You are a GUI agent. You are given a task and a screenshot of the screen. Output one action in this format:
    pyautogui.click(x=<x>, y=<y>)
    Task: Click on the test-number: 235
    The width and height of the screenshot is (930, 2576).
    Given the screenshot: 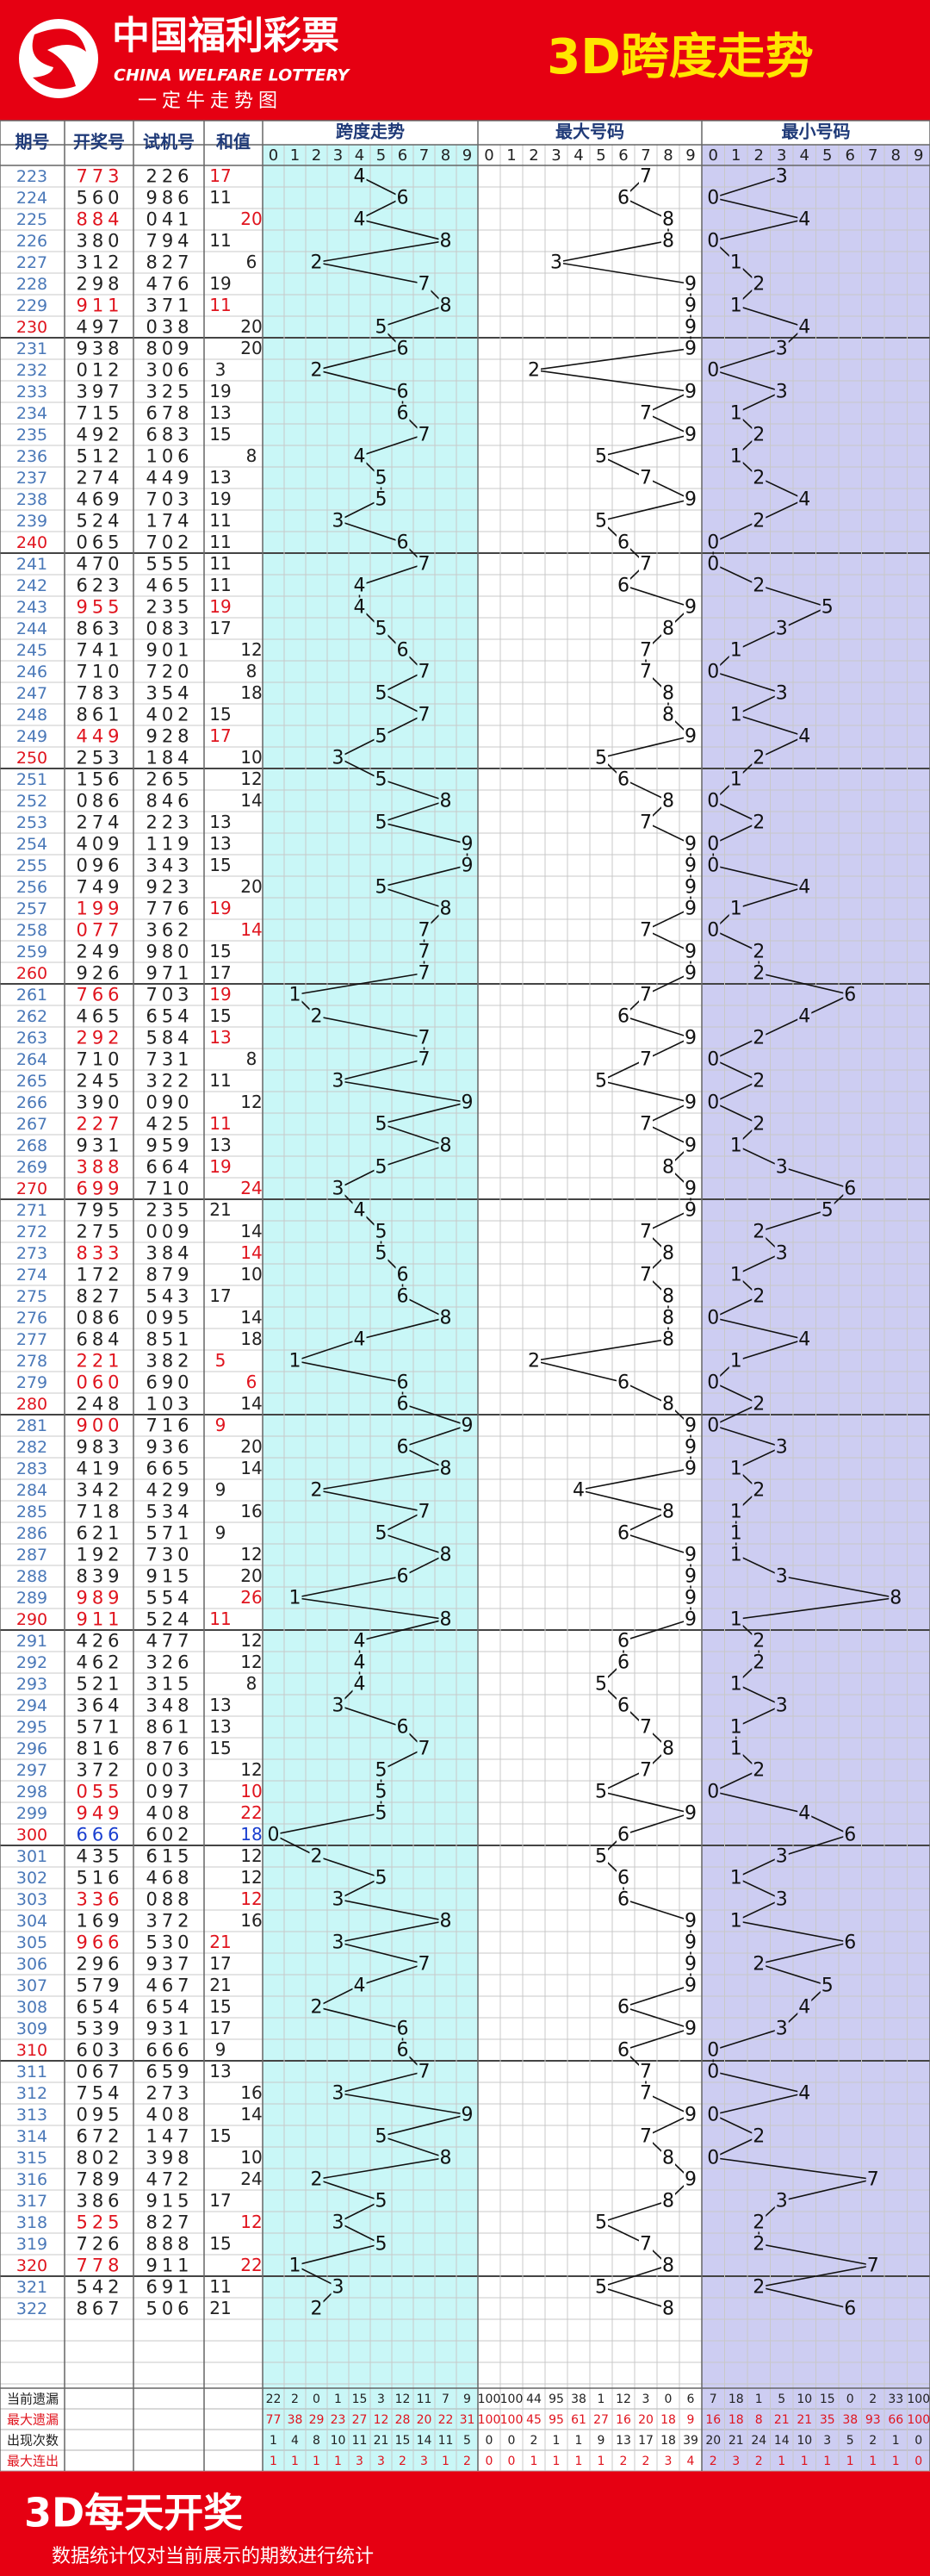 What is the action you would take?
    pyautogui.click(x=169, y=1210)
    